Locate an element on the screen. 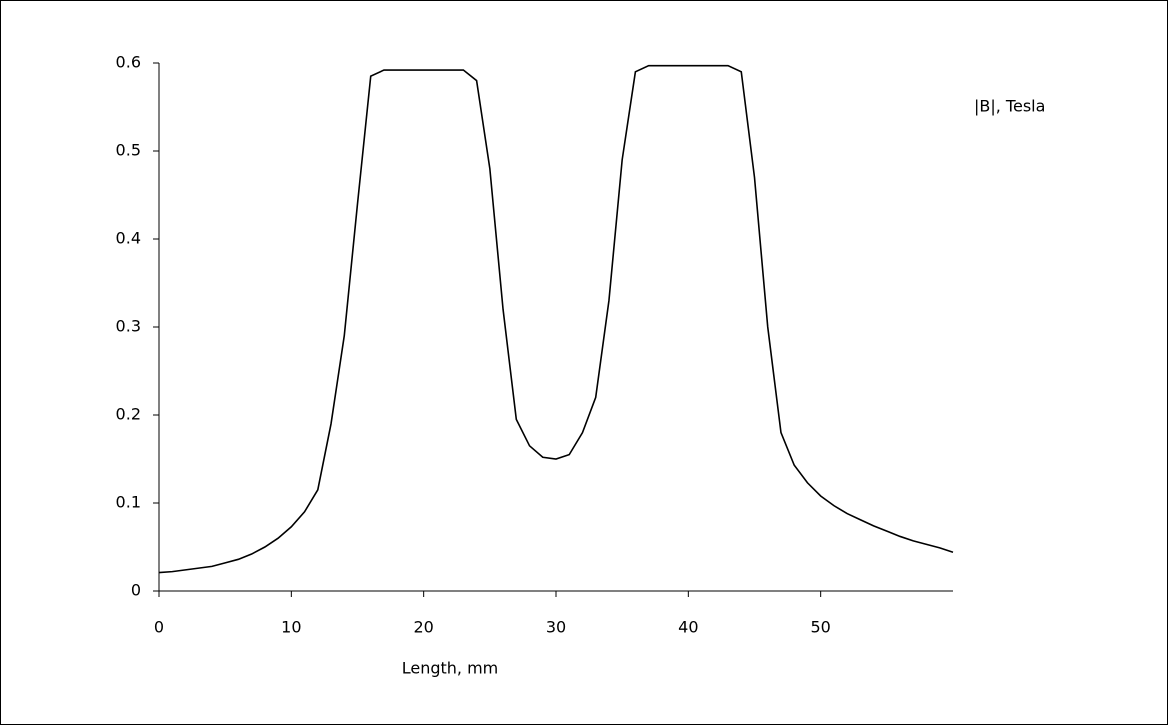 Image resolution: width=1168 pixels, height=725 pixels. y-tick-label: 0.5 is located at coordinates (128, 150).